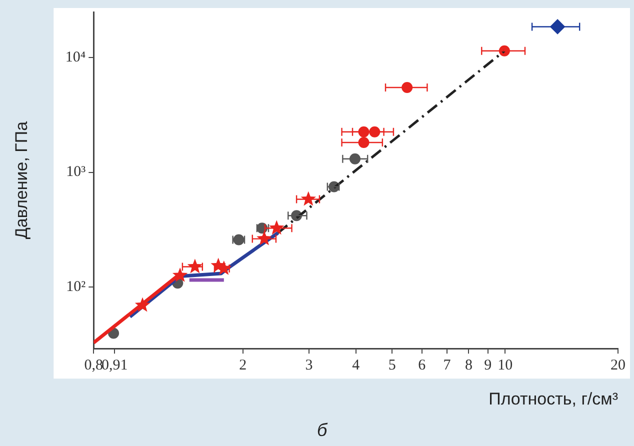 This screenshot has height=446, width=634. What do you see at coordinates (94, 366) in the screenshot?
I see `x-tick-label: 0,8` at bounding box center [94, 366].